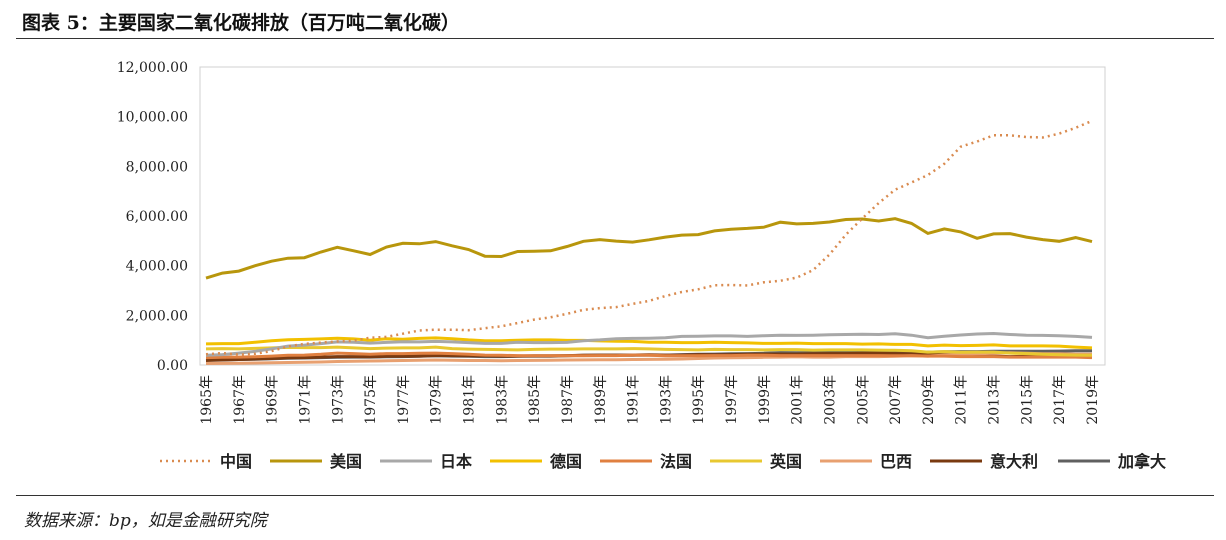 This screenshot has width=1226, height=540. What do you see at coordinates (152, 68) in the screenshot?
I see `y-tick-label: 12,000.00` at bounding box center [152, 68].